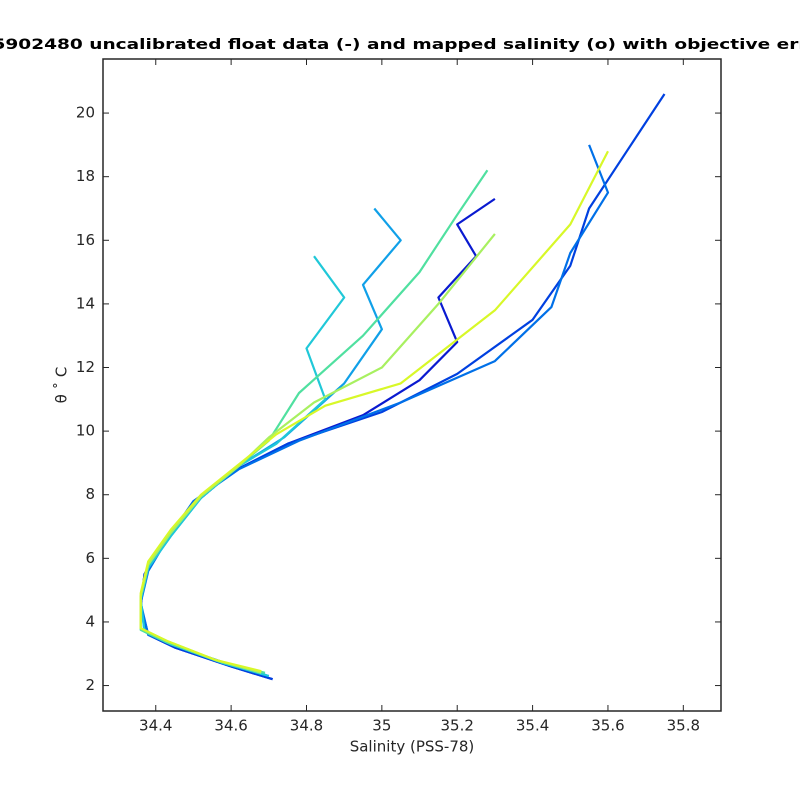  I want to click on x-tick-label: 35.6, so click(607, 726).